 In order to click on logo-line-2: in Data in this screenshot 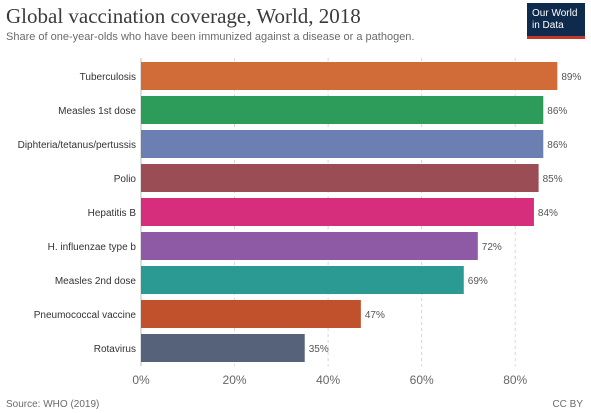, I will do `click(548, 25)`.